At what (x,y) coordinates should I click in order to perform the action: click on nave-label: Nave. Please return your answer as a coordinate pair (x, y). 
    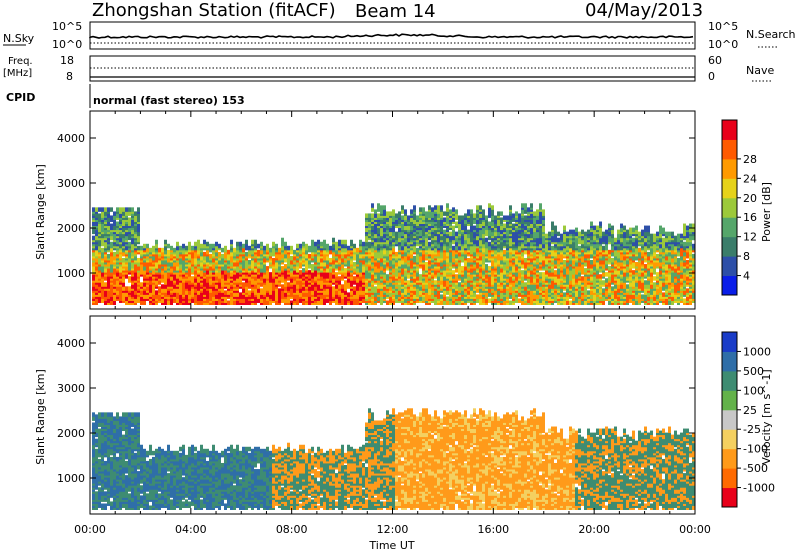
    Looking at the image, I should click on (760, 70).